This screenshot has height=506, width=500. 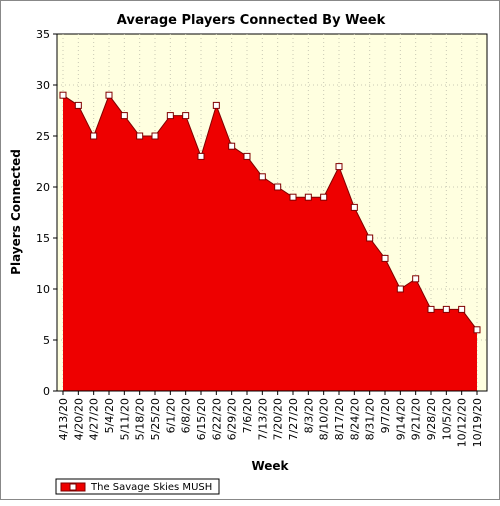 I want to click on x-tick-label: 6/15/20, so click(x=201, y=419).